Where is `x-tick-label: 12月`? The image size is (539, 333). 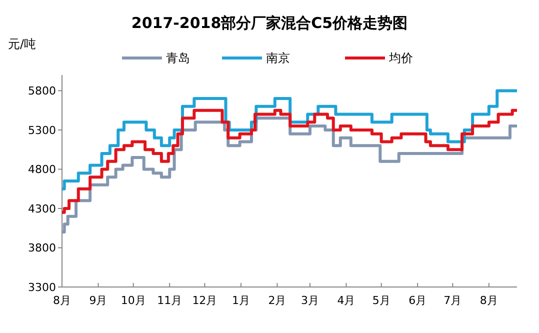 x-tick-label: 12月 is located at coordinates (205, 300).